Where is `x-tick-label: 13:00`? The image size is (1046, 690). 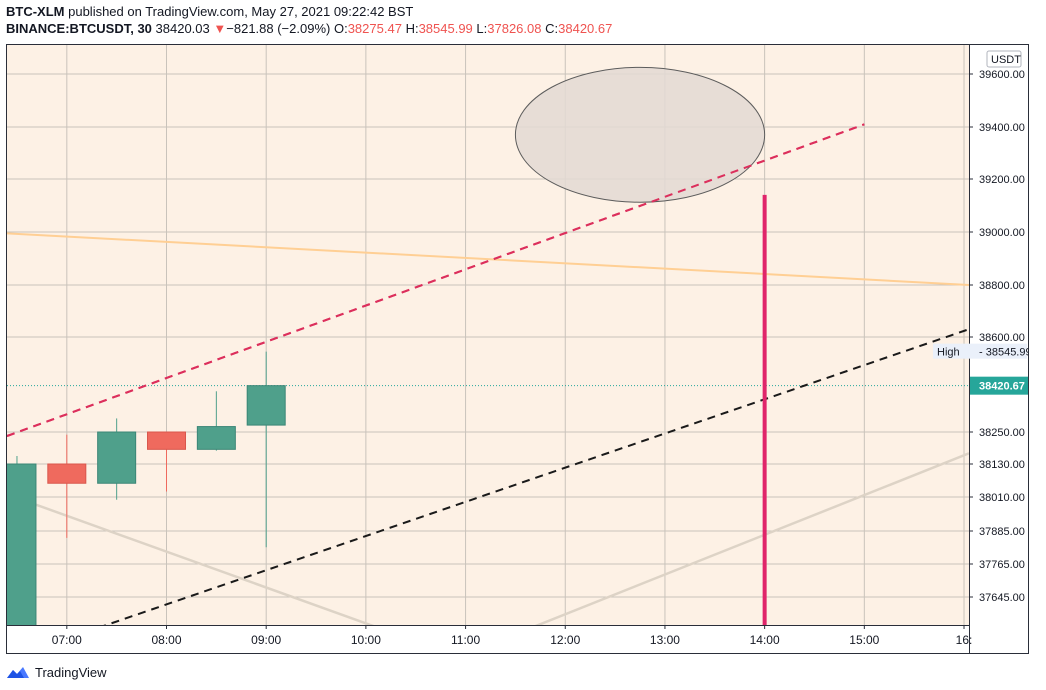
x-tick-label: 13:00 is located at coordinates (665, 640).